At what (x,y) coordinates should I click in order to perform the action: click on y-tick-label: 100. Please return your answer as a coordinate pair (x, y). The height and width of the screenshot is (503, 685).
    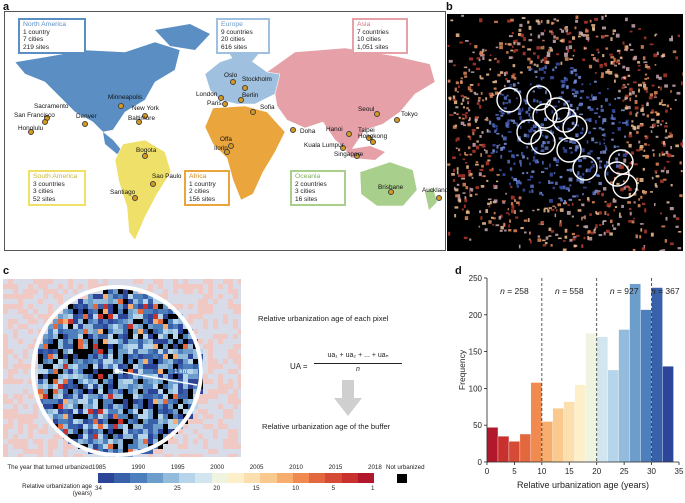
    Looking at the image, I should click on (476, 388).